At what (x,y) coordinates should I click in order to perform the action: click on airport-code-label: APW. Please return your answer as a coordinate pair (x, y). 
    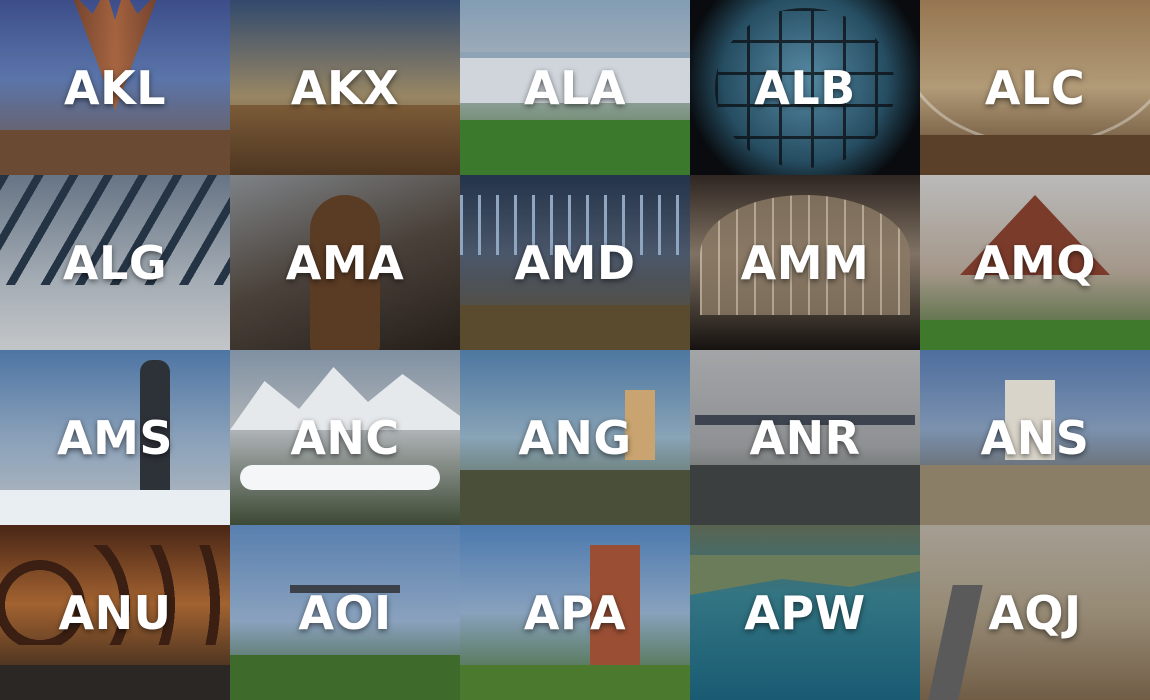
    Looking at the image, I should click on (805, 612).